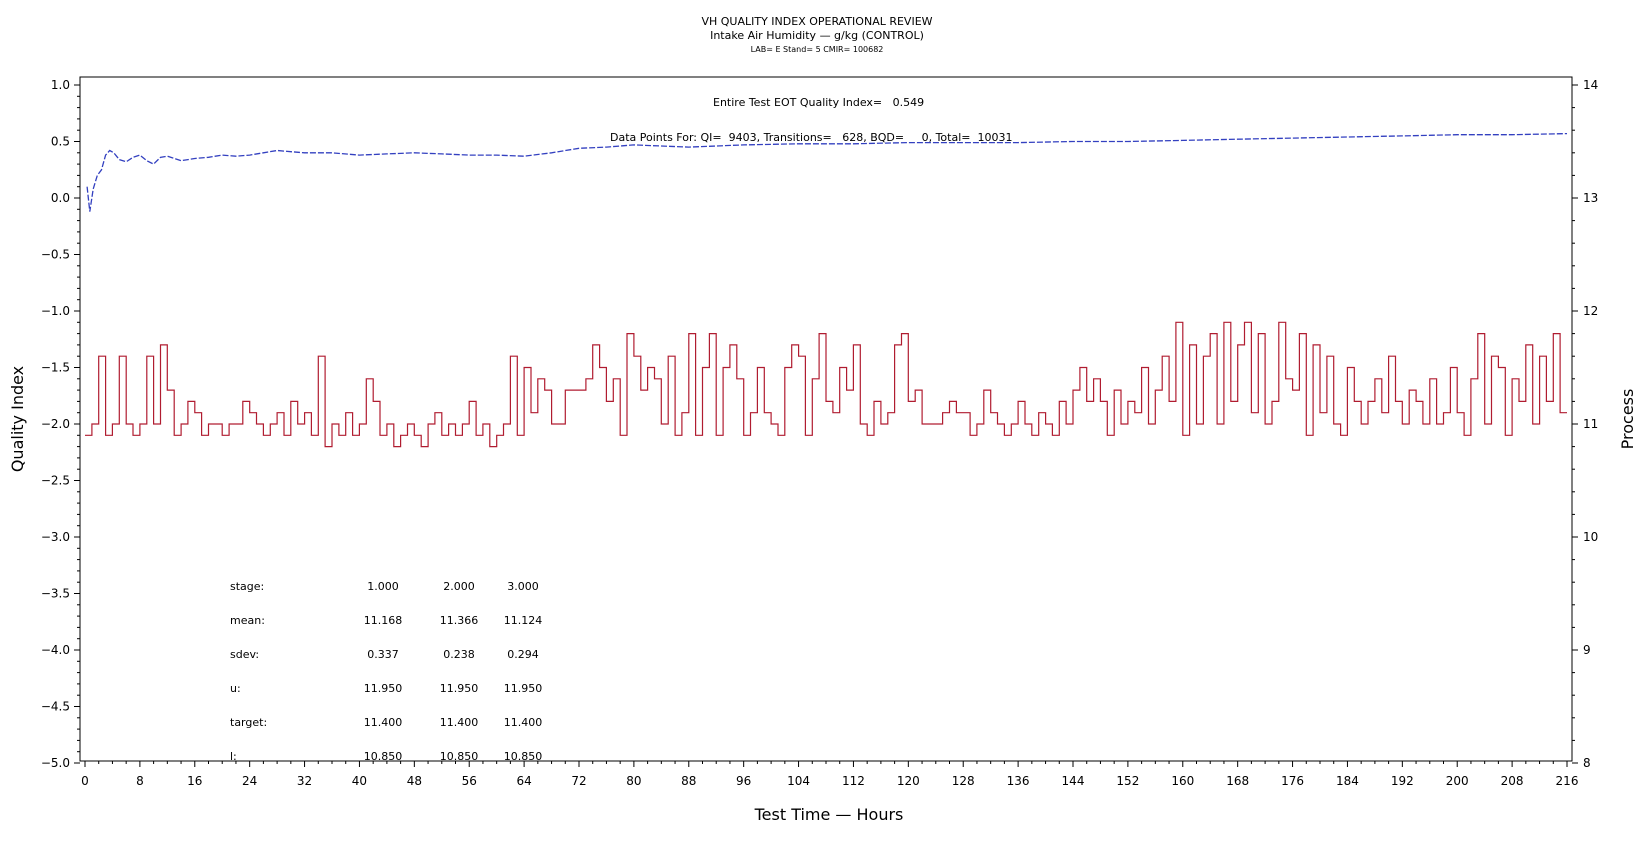  What do you see at coordinates (55, 255) in the screenshot?
I see `y-tick-label: −0.5` at bounding box center [55, 255].